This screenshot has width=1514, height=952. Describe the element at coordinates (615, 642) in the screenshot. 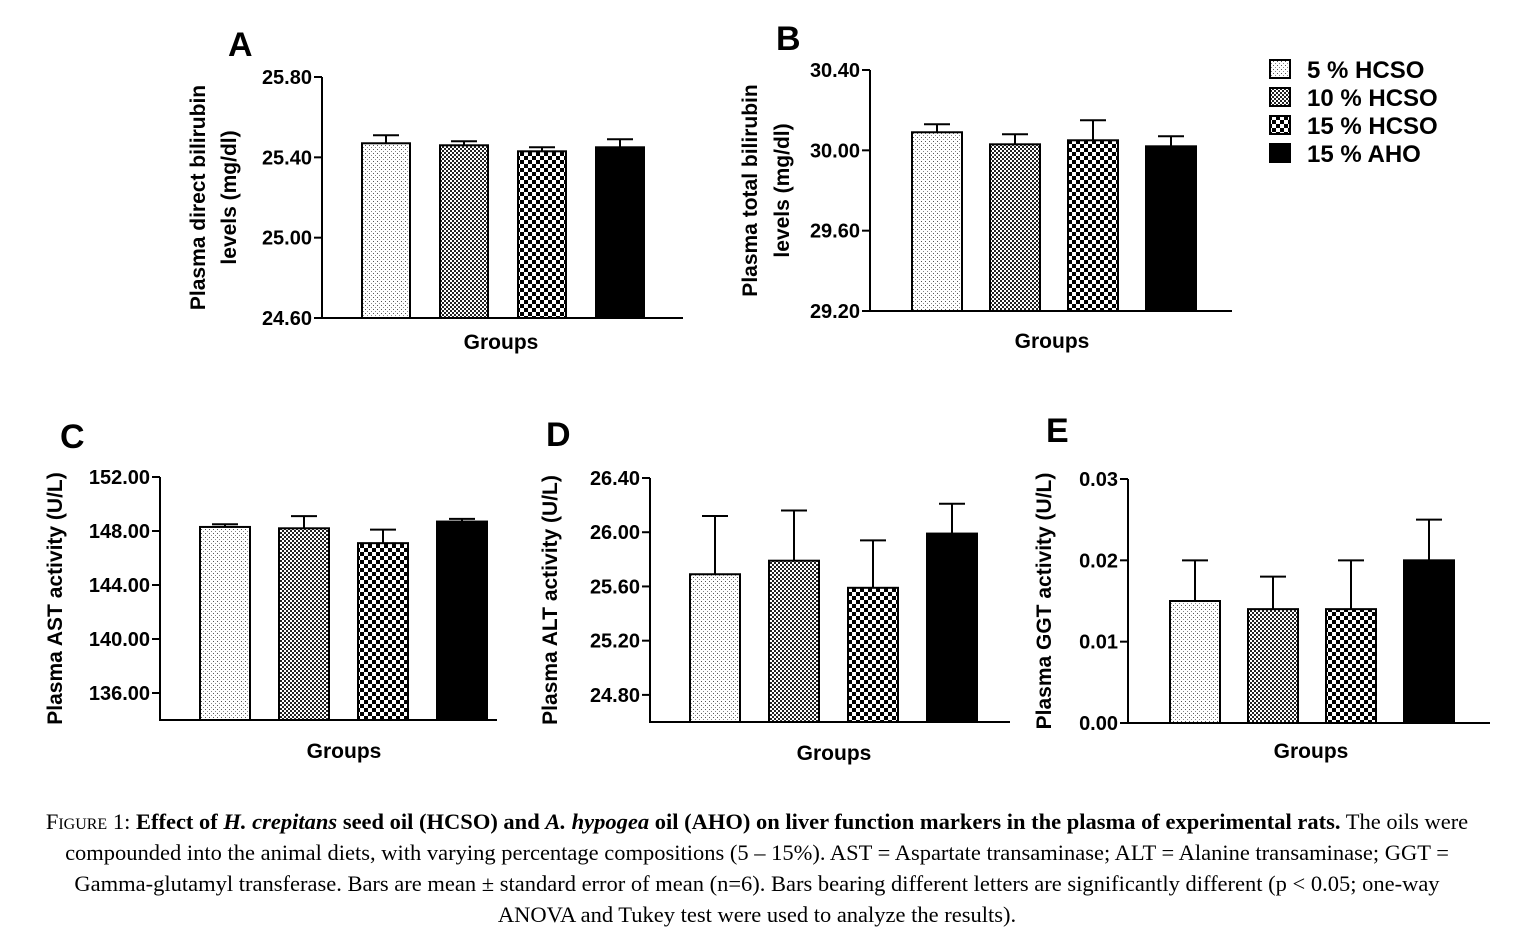

I see `y-tick-label: 25.20` at that location.